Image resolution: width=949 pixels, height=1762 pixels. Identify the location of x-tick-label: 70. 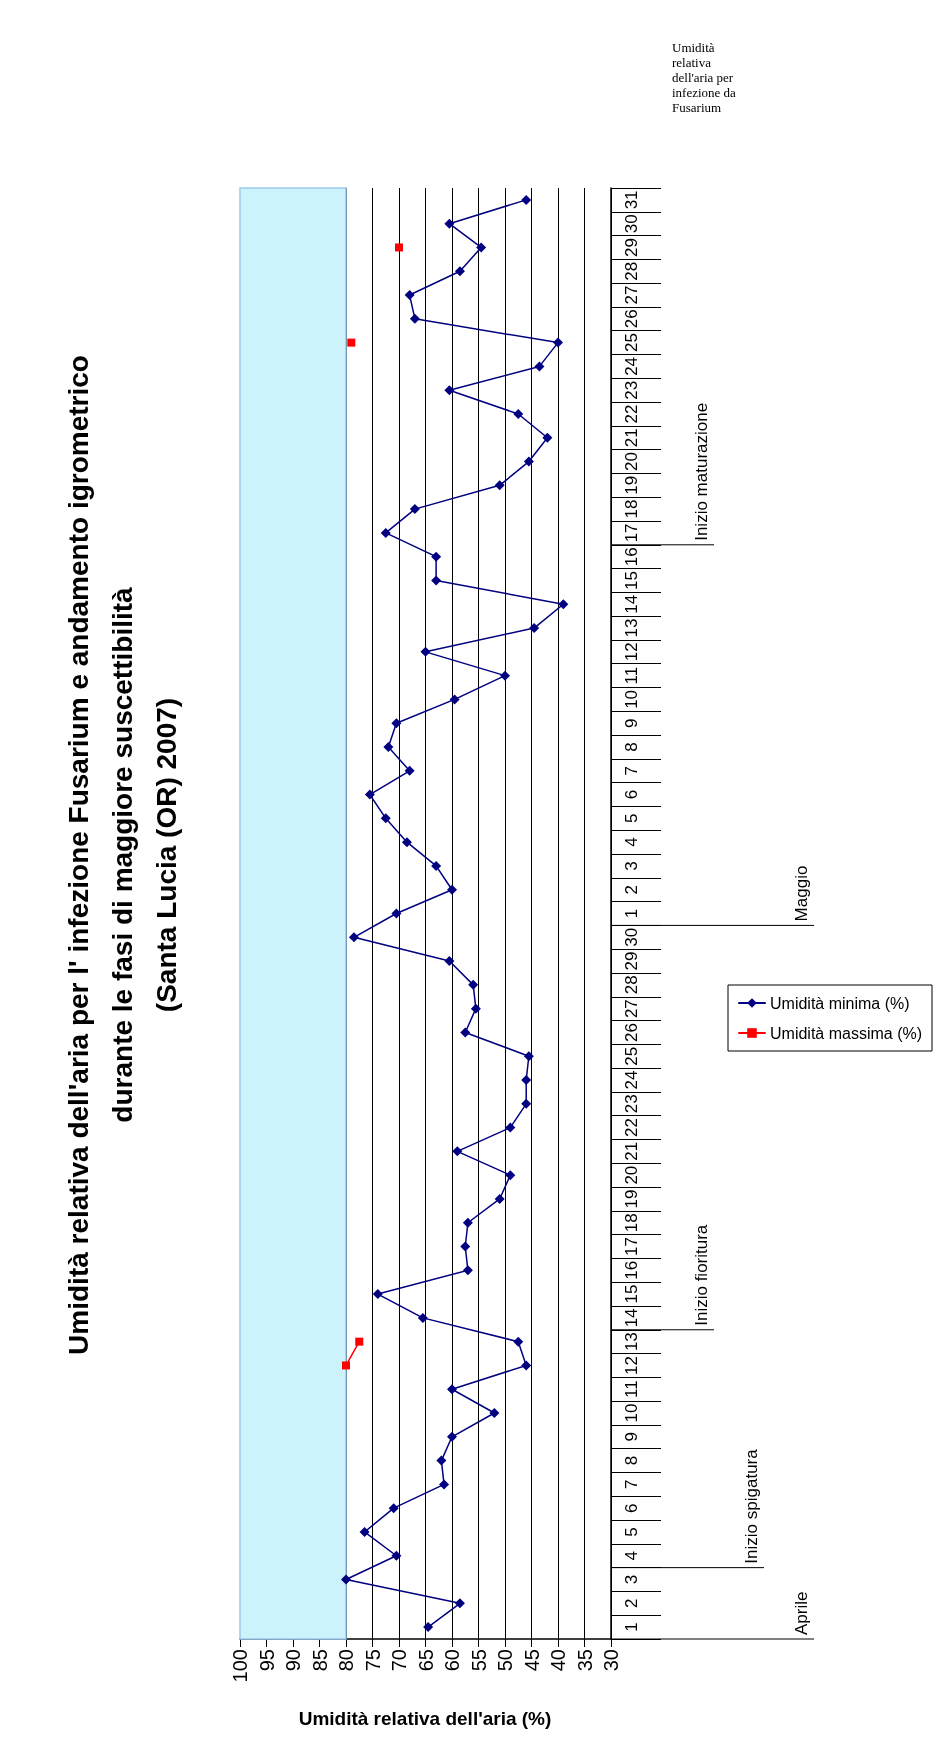
(399, 1660).